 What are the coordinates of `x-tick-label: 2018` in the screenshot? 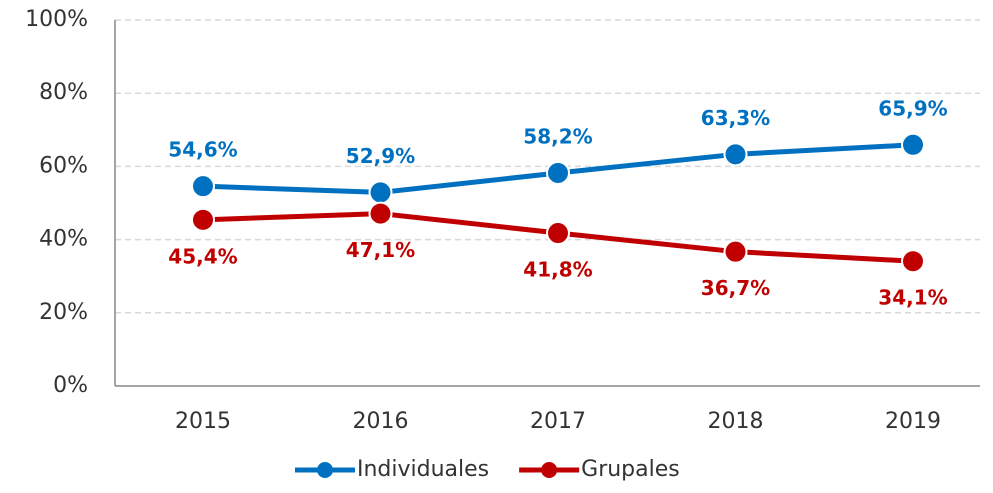 It's located at (736, 421).